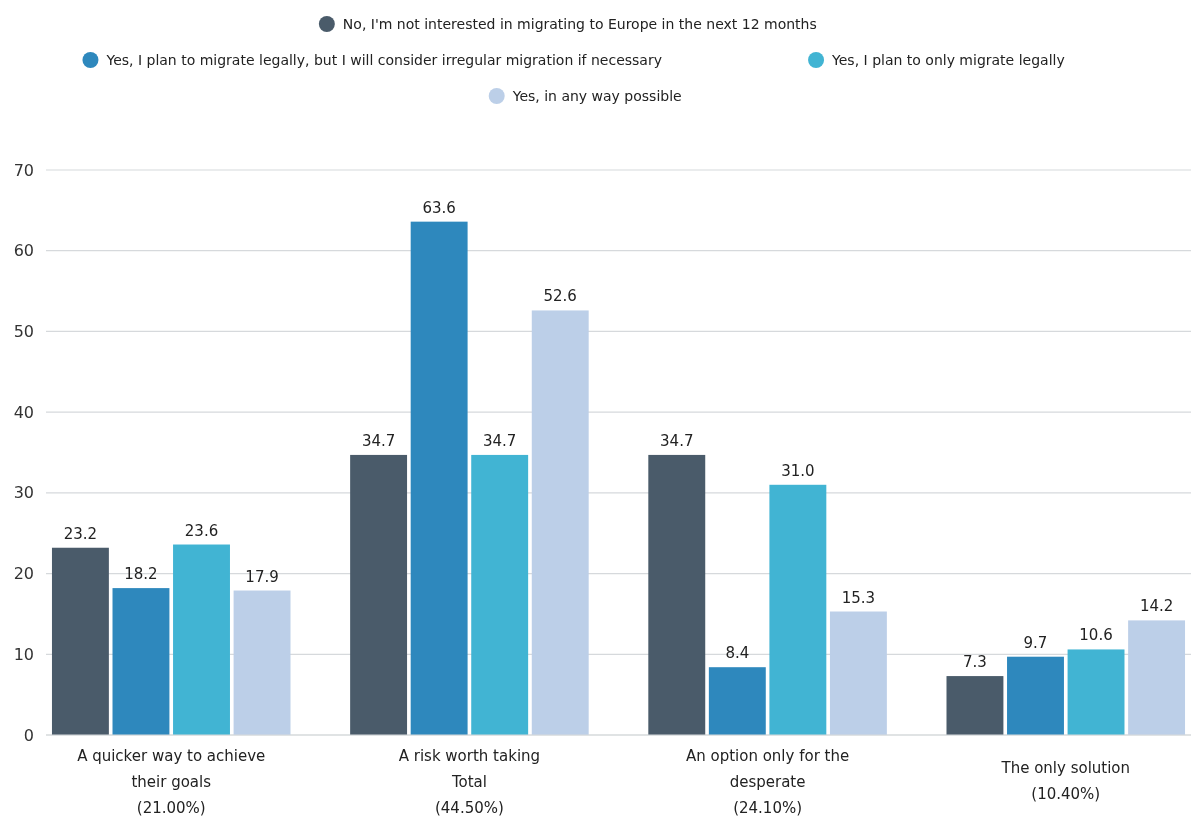 This screenshot has width=1193, height=817. I want to click on x-tick-label: The only solution (10.40%), so click(1065, 781).